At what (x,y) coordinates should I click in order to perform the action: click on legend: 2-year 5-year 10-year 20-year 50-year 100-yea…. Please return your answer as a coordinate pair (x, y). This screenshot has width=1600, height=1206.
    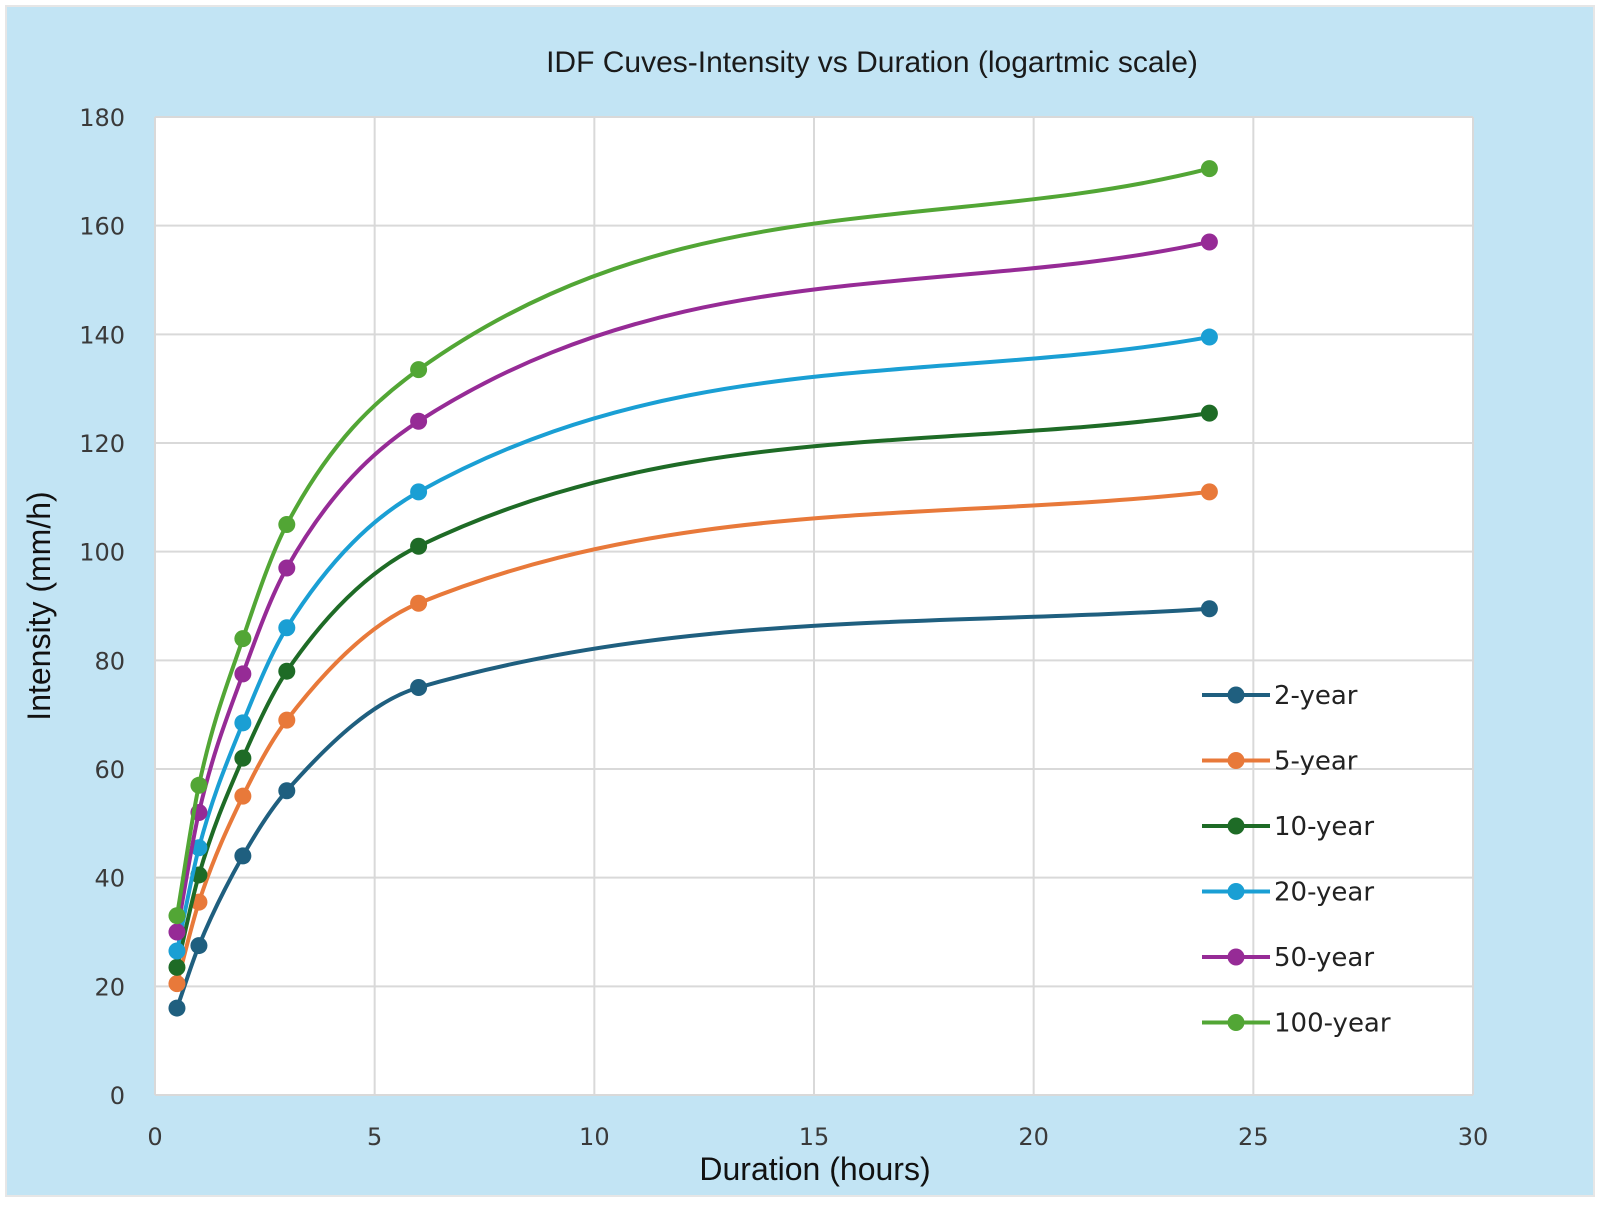
    Looking at the image, I should click on (1296, 860).